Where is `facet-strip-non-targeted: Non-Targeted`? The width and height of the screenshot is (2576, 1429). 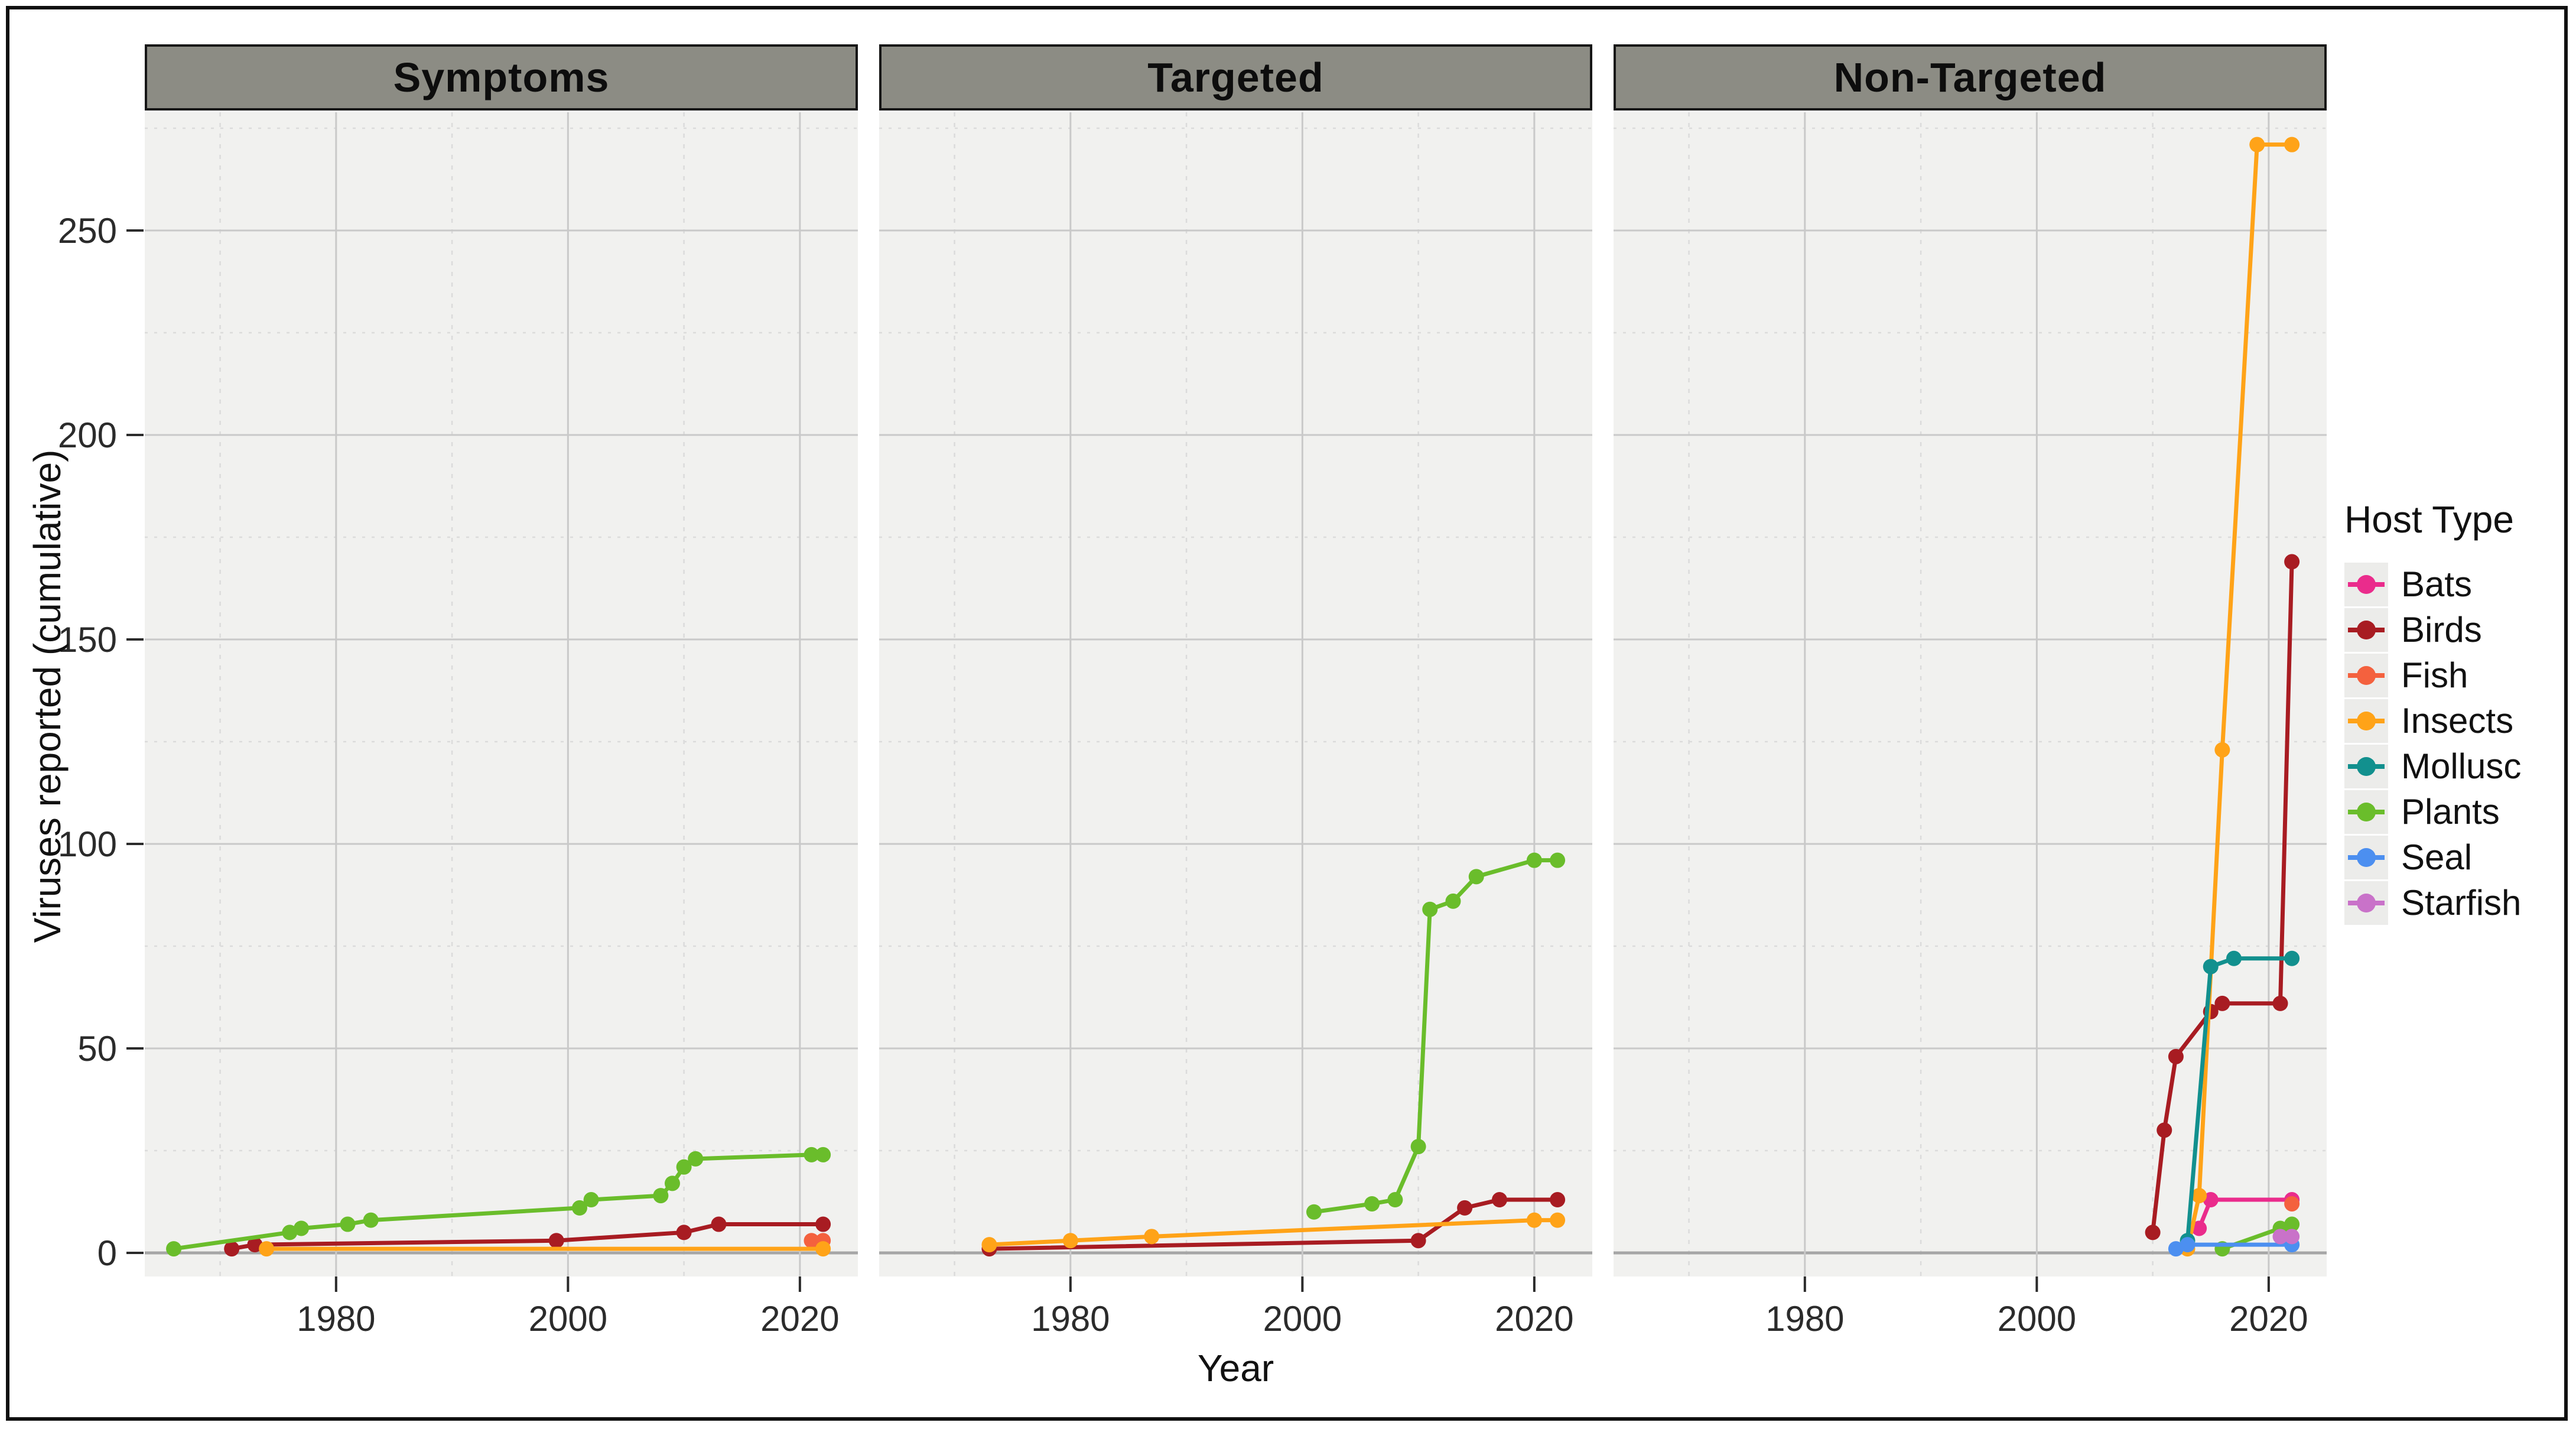 facet-strip-non-targeted: Non-Targeted is located at coordinates (1971, 77).